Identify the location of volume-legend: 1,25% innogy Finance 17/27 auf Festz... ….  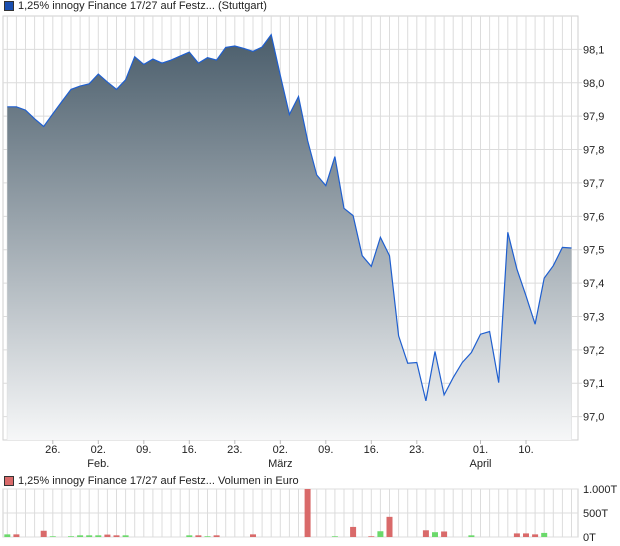
(151, 481).